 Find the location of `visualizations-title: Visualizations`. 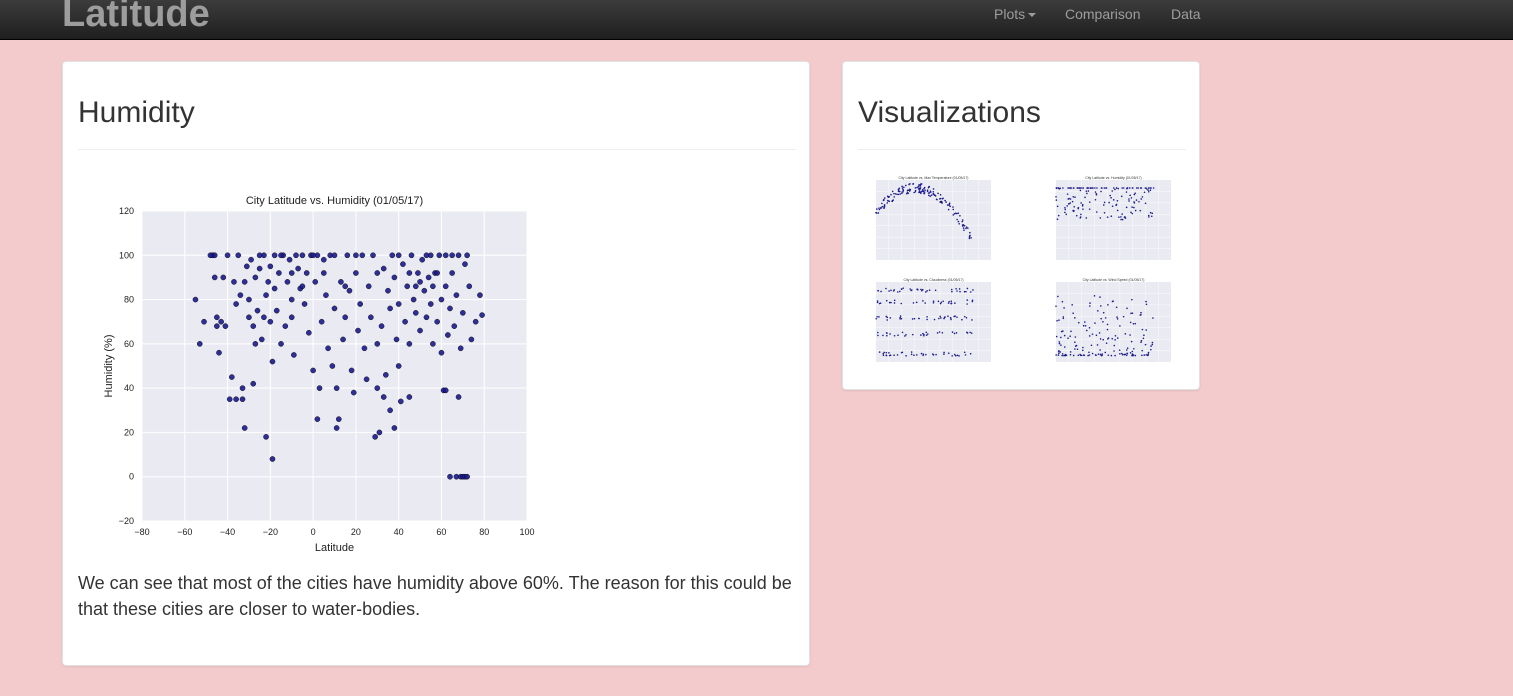

visualizations-title: Visualizations is located at coordinates (949, 112).